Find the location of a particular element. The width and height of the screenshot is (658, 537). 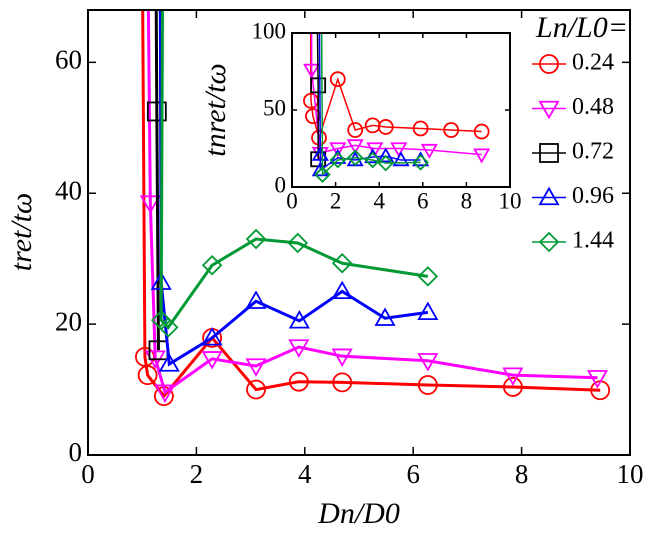

y-tick-label: 50 is located at coordinates (274, 107).